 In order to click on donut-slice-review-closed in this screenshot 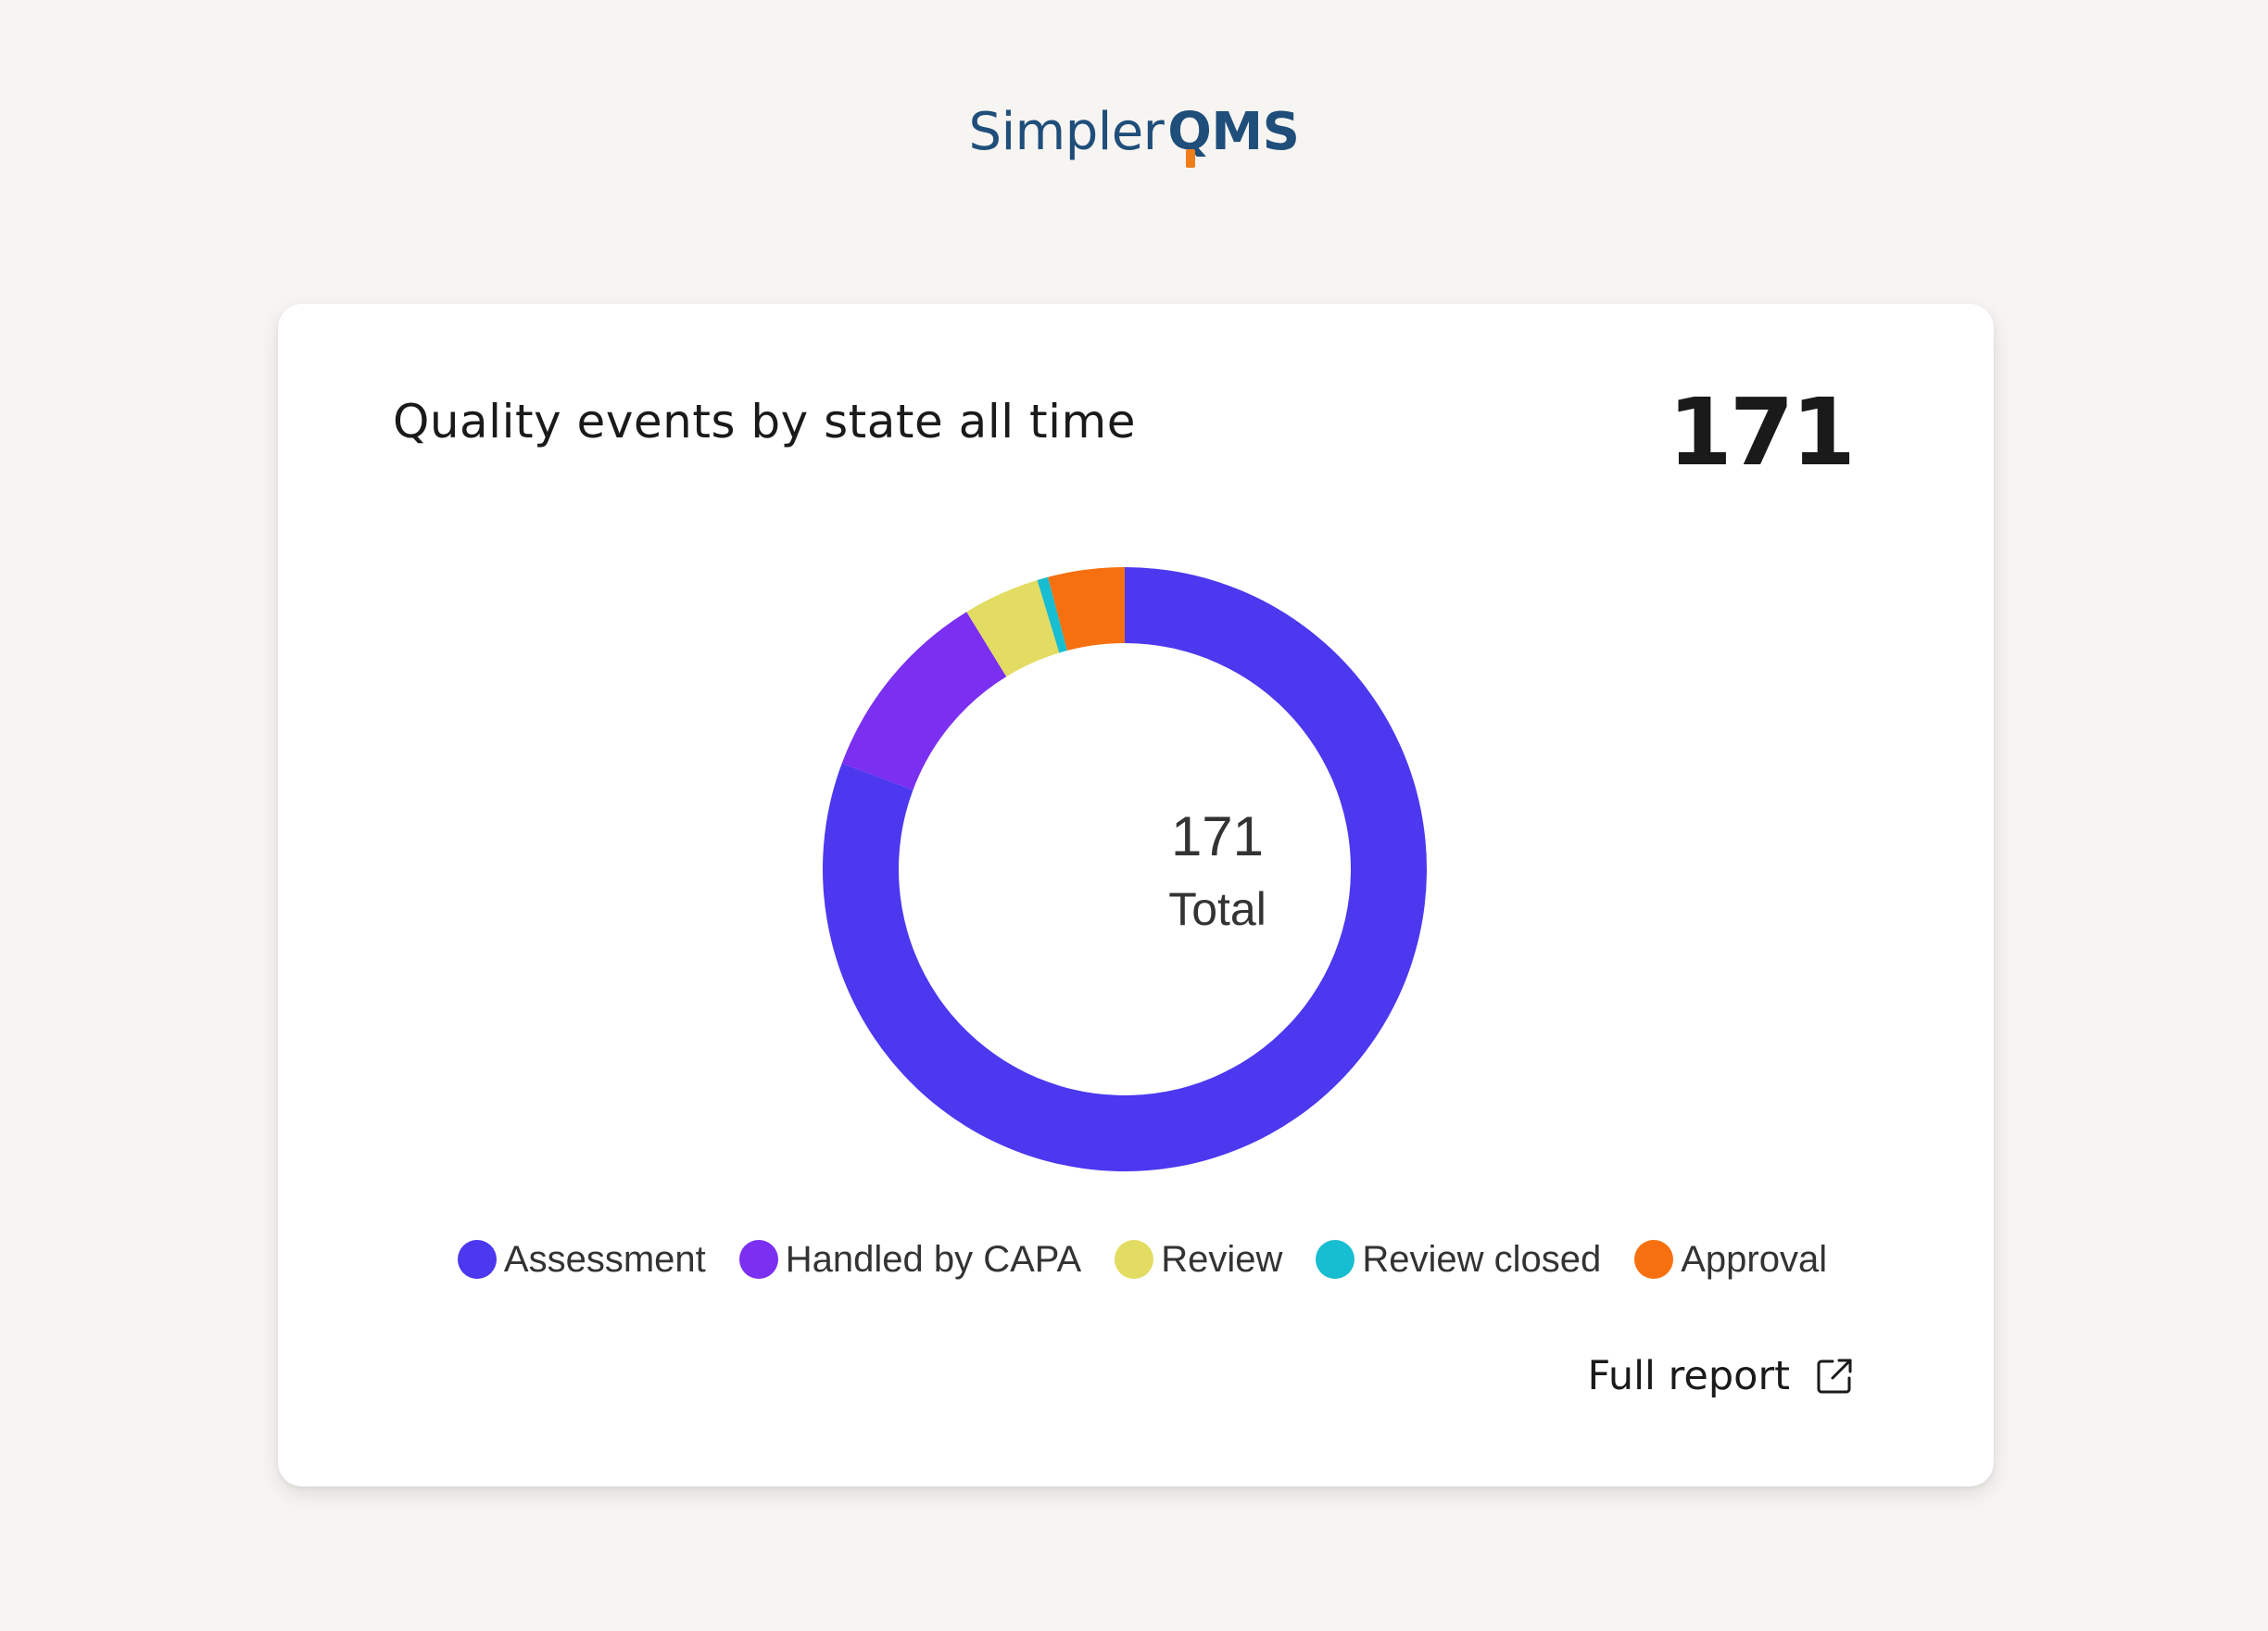, I will do `click(1052, 614)`.